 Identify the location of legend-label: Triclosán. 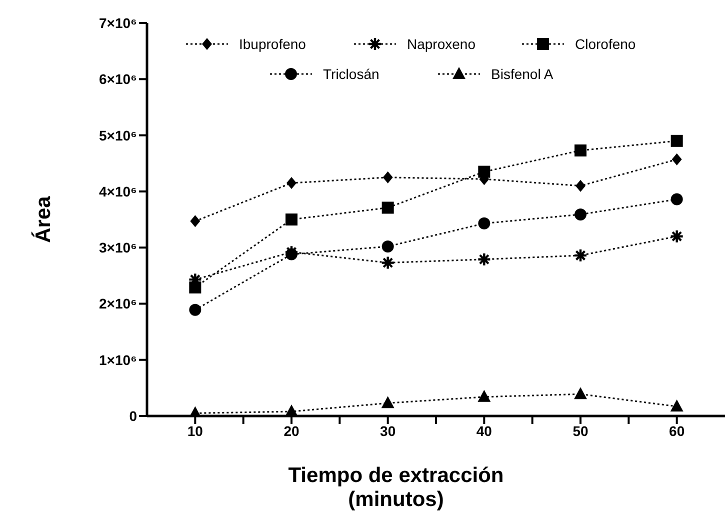
(351, 74).